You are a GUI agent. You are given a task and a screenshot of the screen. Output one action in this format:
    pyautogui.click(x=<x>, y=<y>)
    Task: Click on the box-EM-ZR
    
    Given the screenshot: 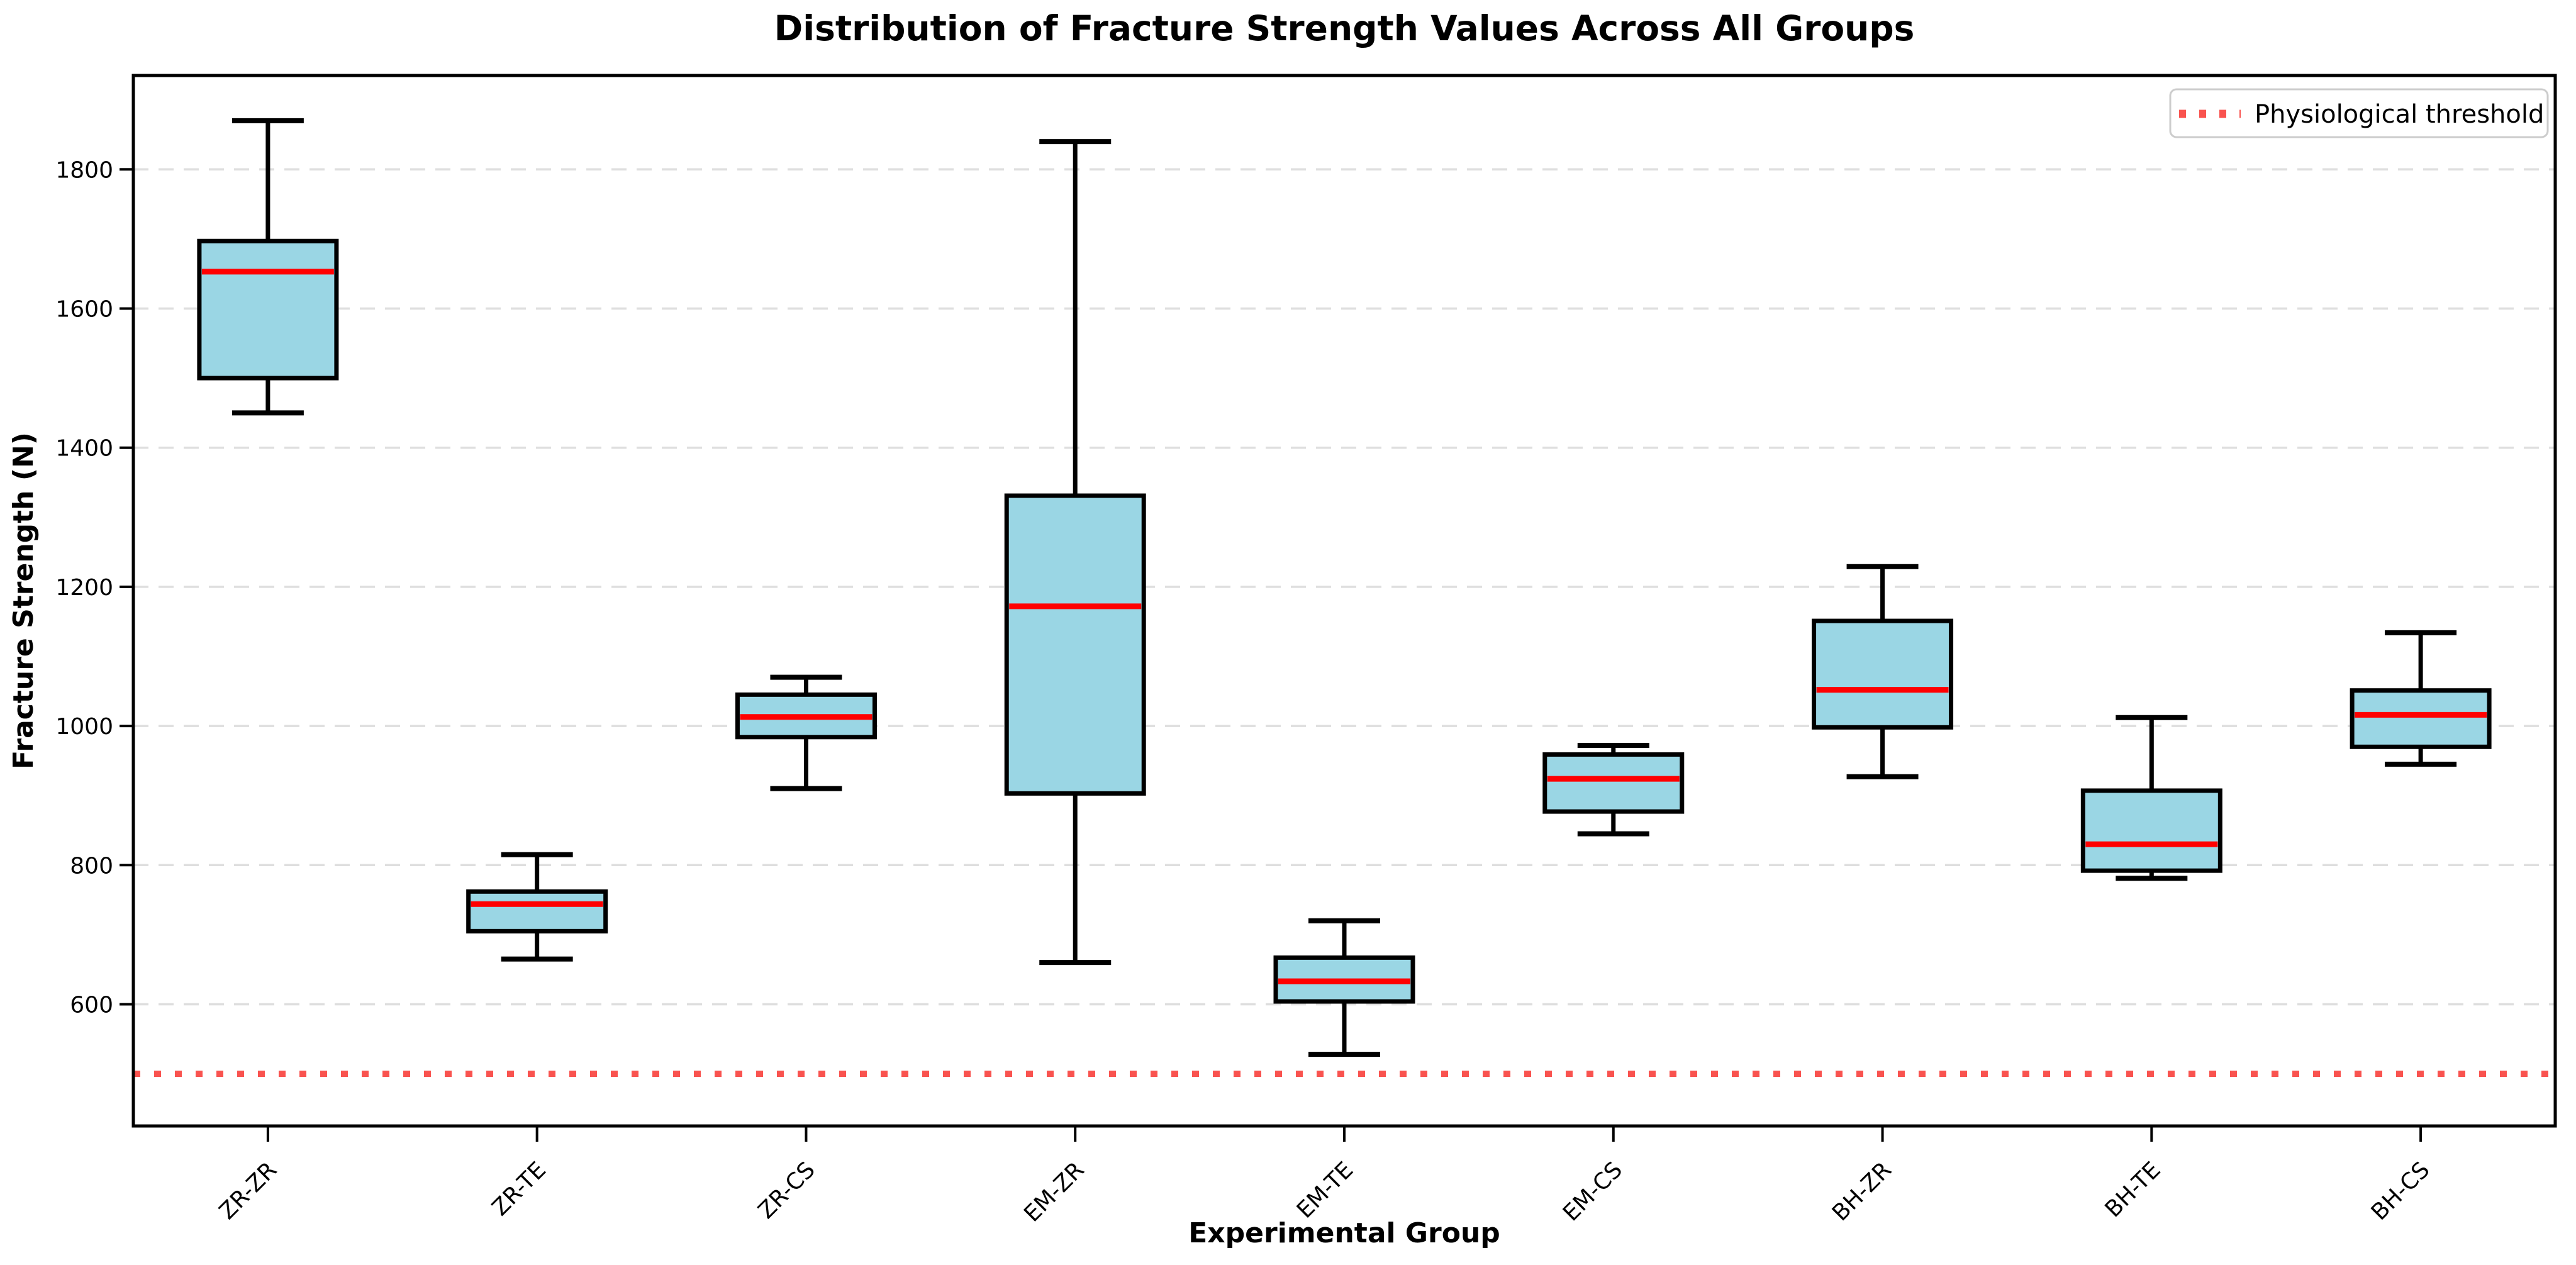 What is the action you would take?
    pyautogui.click(x=1075, y=552)
    